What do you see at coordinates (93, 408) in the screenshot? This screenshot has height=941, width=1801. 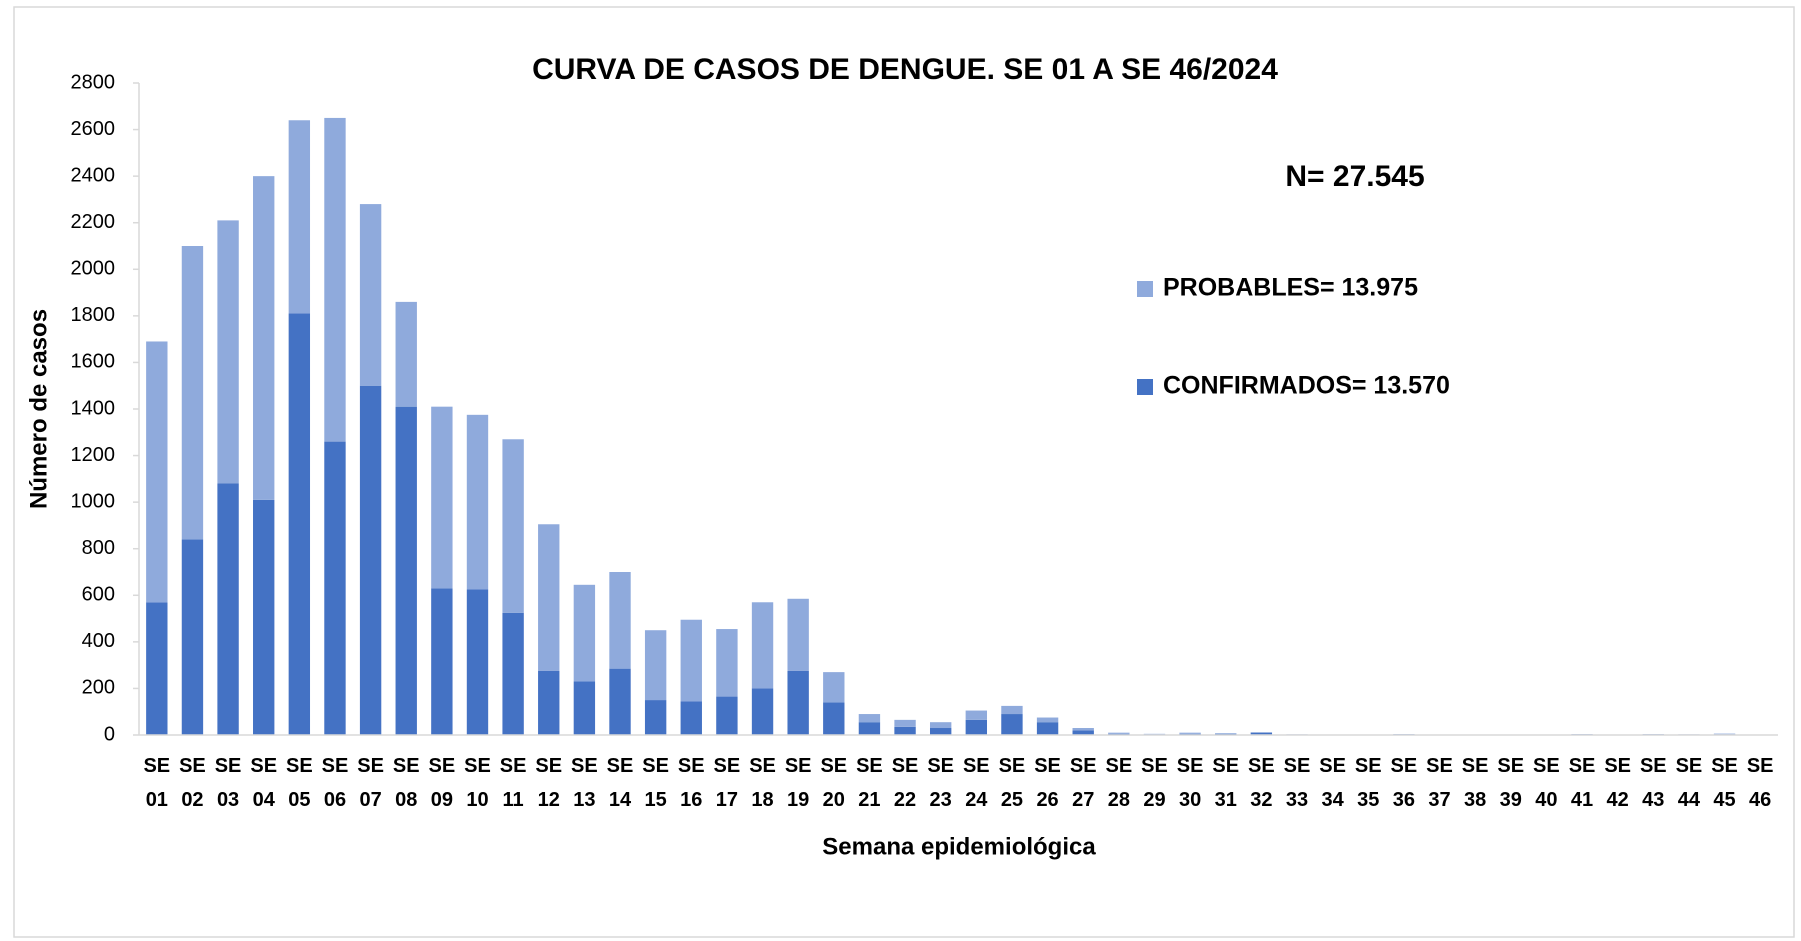 I see `y-tick-label: 1400` at bounding box center [93, 408].